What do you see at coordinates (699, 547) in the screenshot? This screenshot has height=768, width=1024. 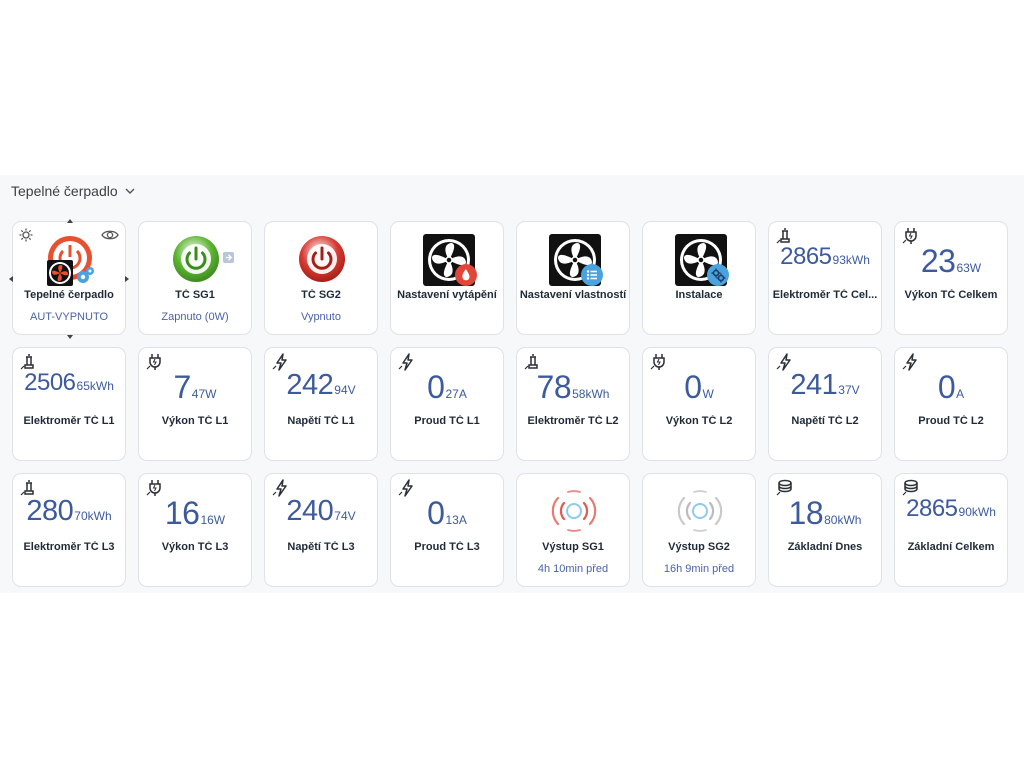 I see `card-label: Výstup SG2` at bounding box center [699, 547].